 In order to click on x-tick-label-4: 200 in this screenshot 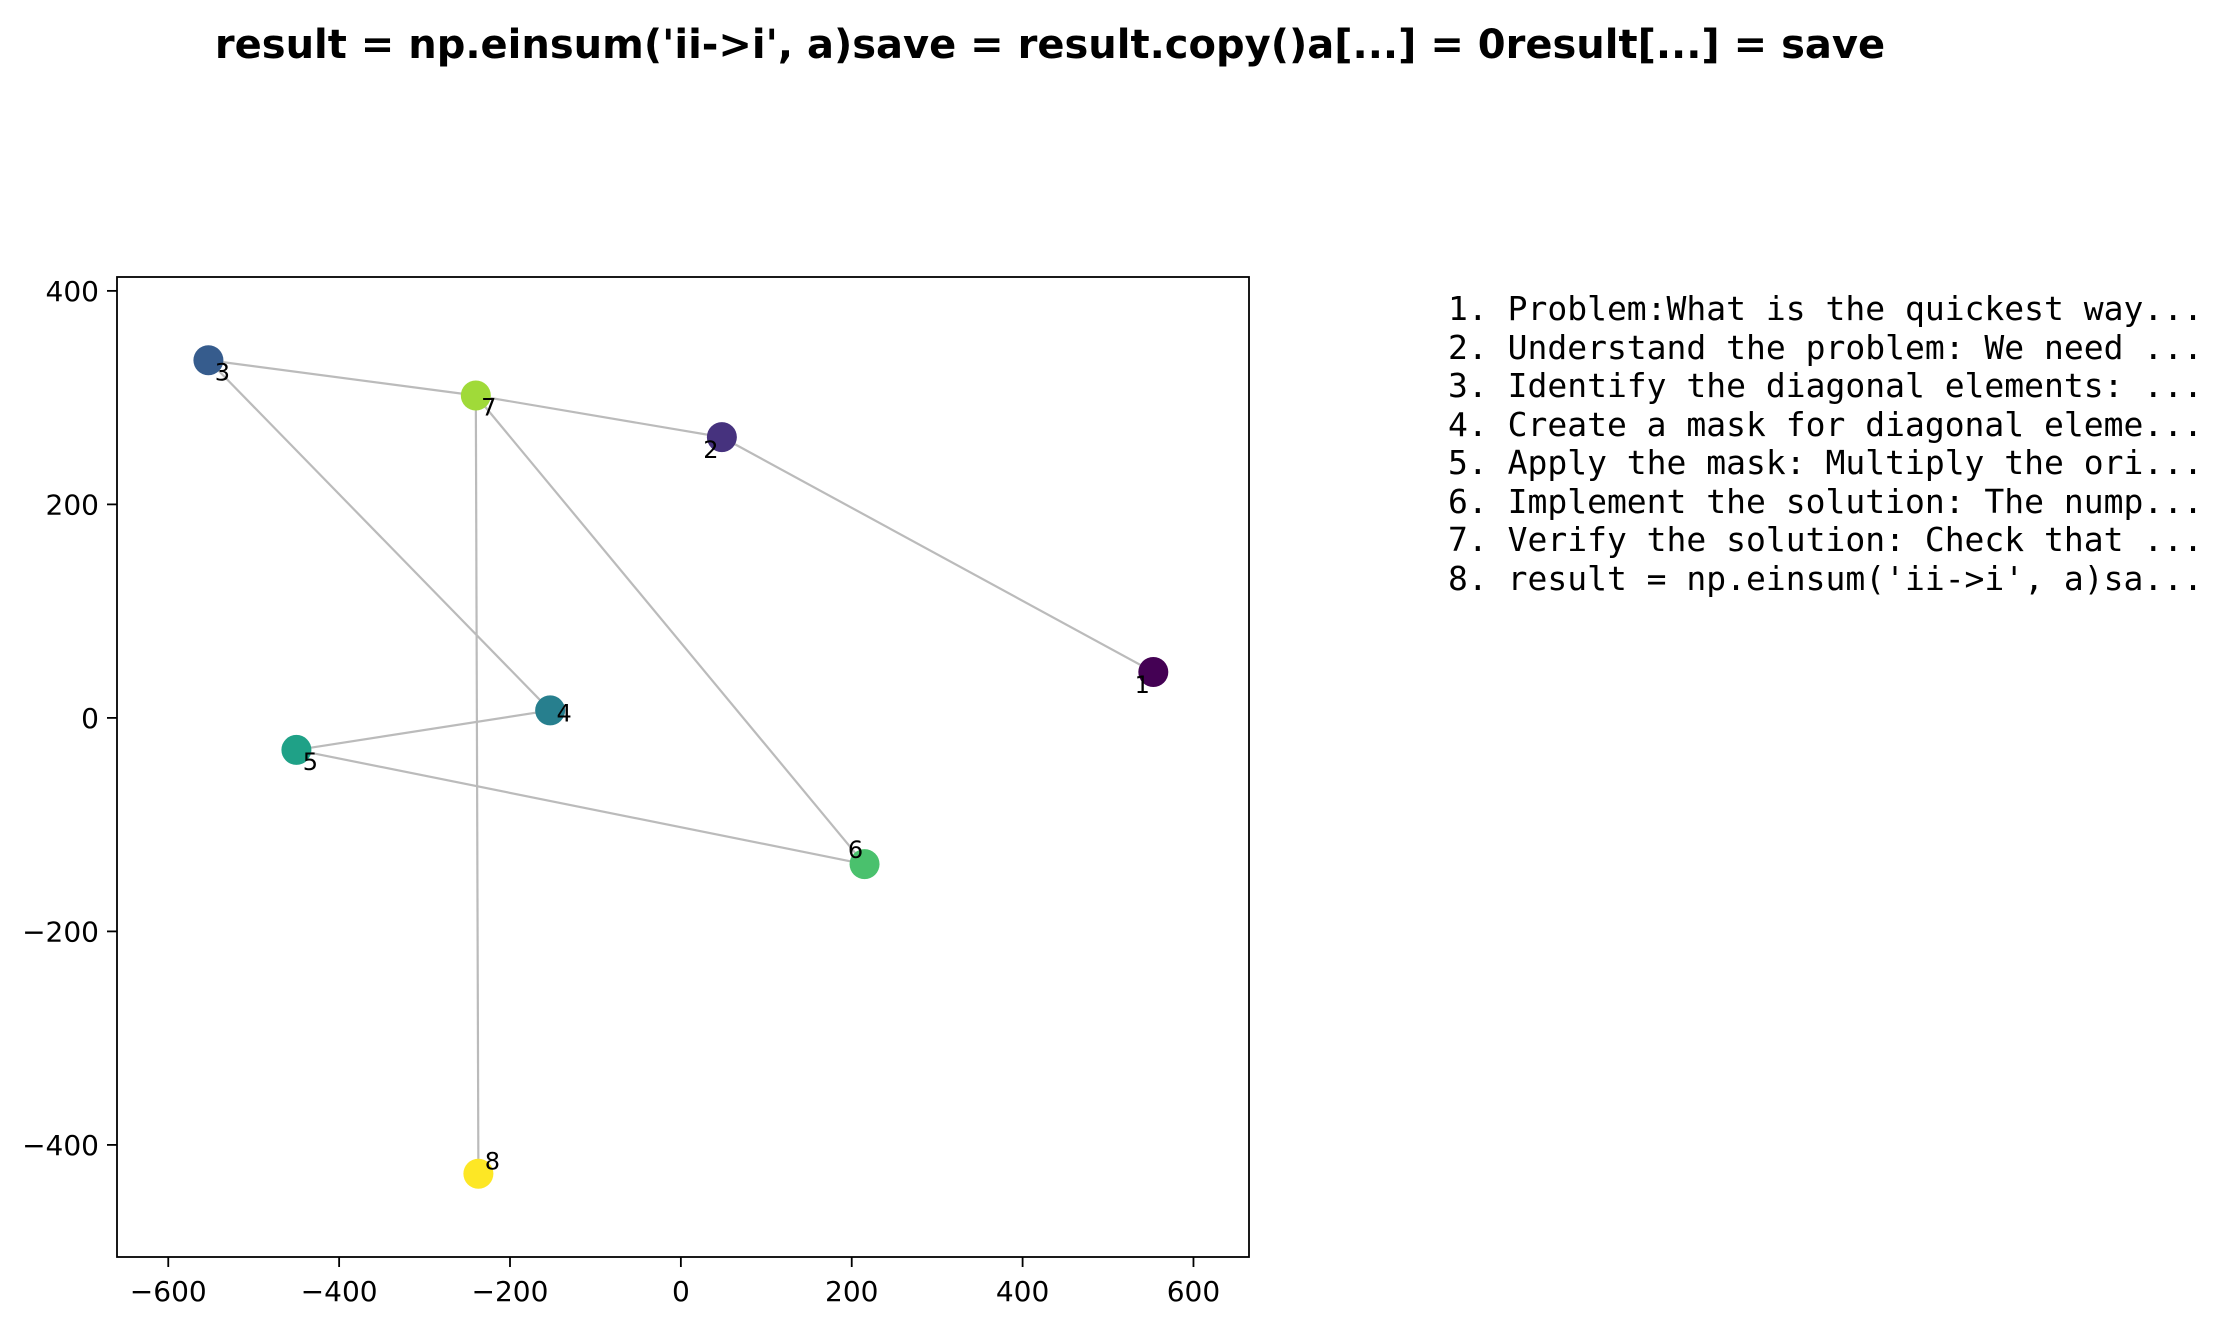, I will do `click(851, 1291)`.